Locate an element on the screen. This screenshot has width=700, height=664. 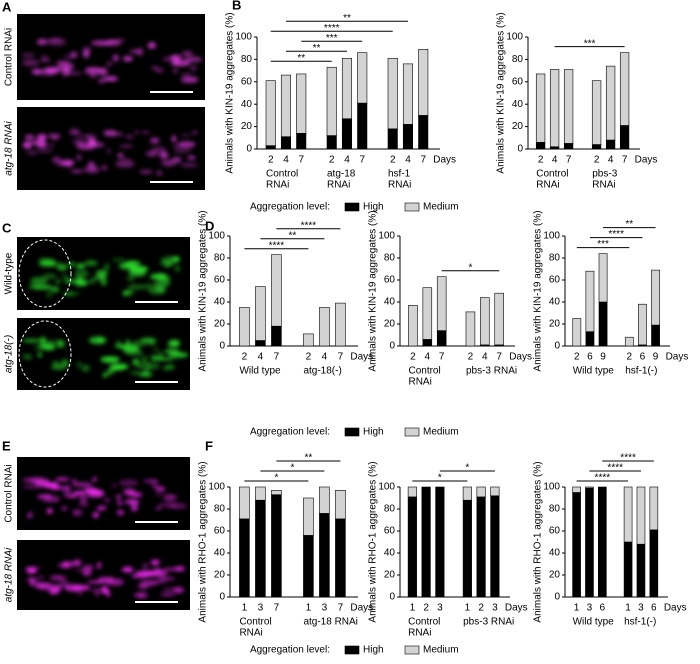
y-tick-label: 60 is located at coordinates (555, 280).